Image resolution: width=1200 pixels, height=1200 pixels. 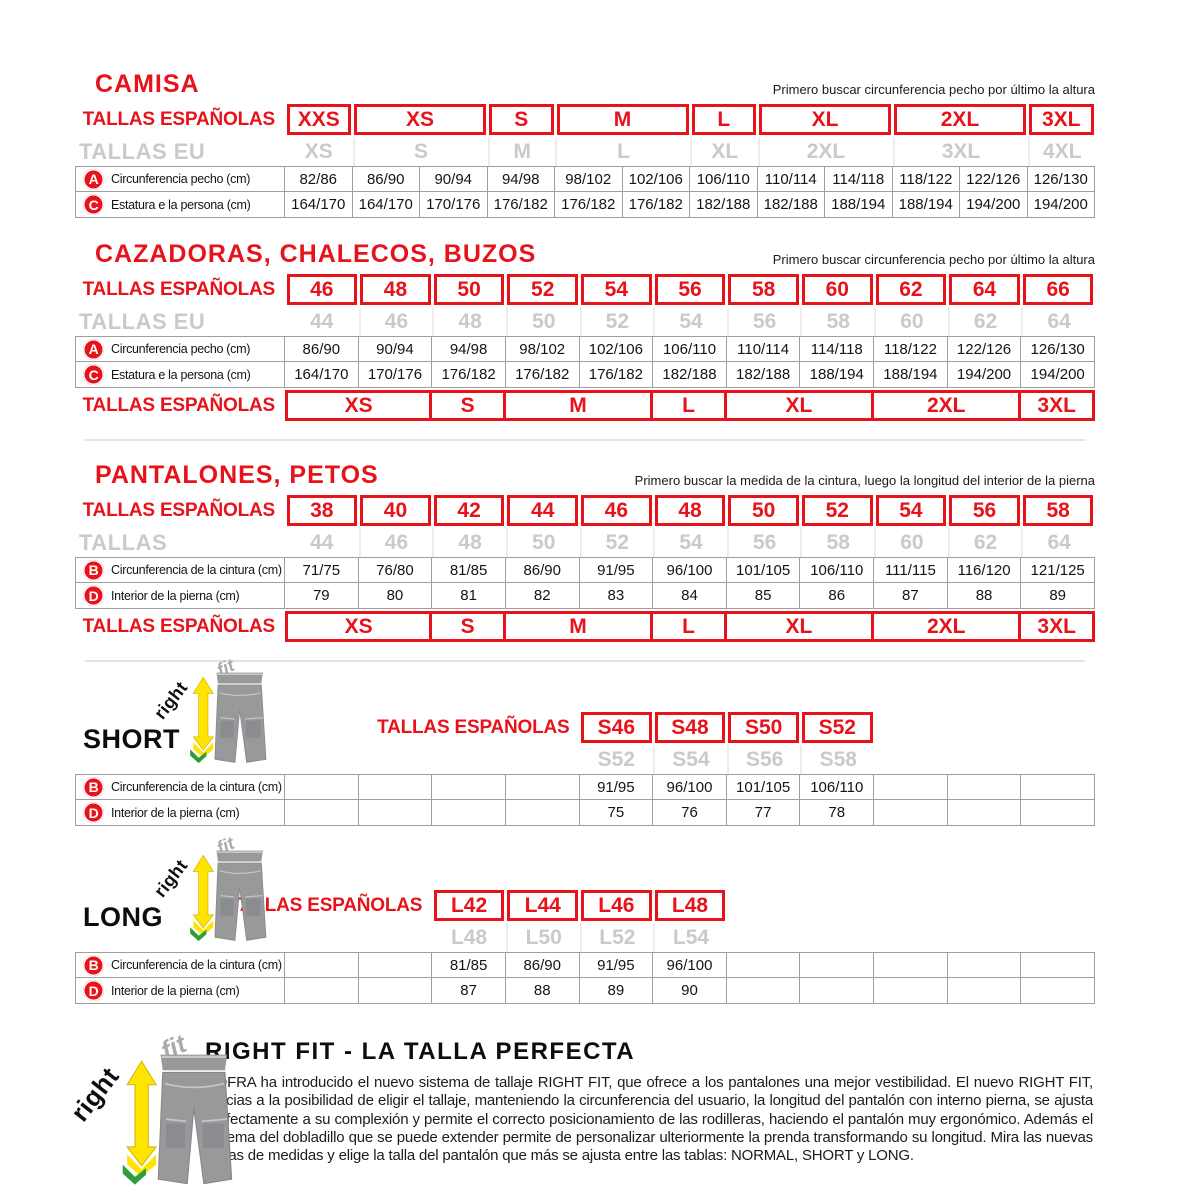 What do you see at coordinates (837, 596) in the screenshot?
I see `value-cell: 86` at bounding box center [837, 596].